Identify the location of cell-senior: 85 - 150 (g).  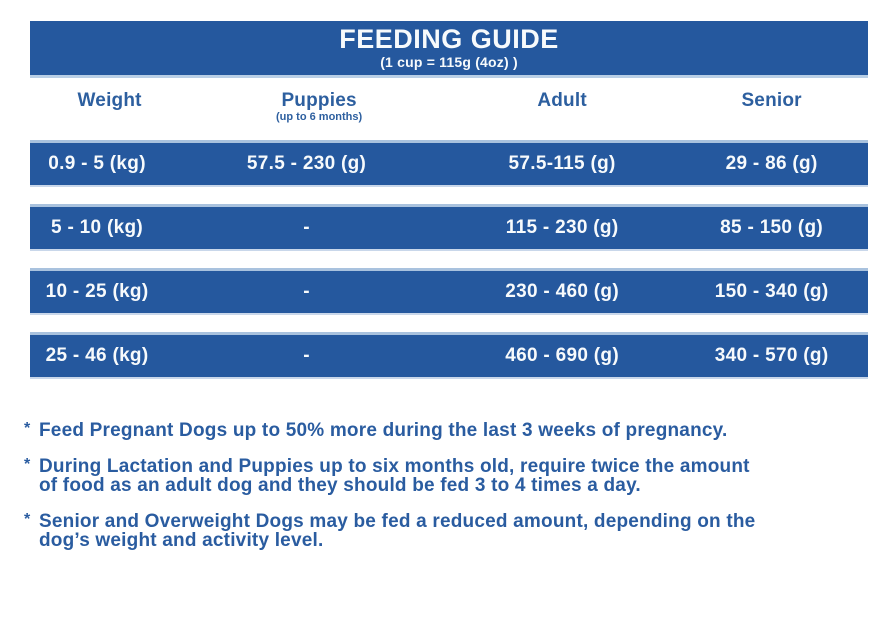
(772, 227).